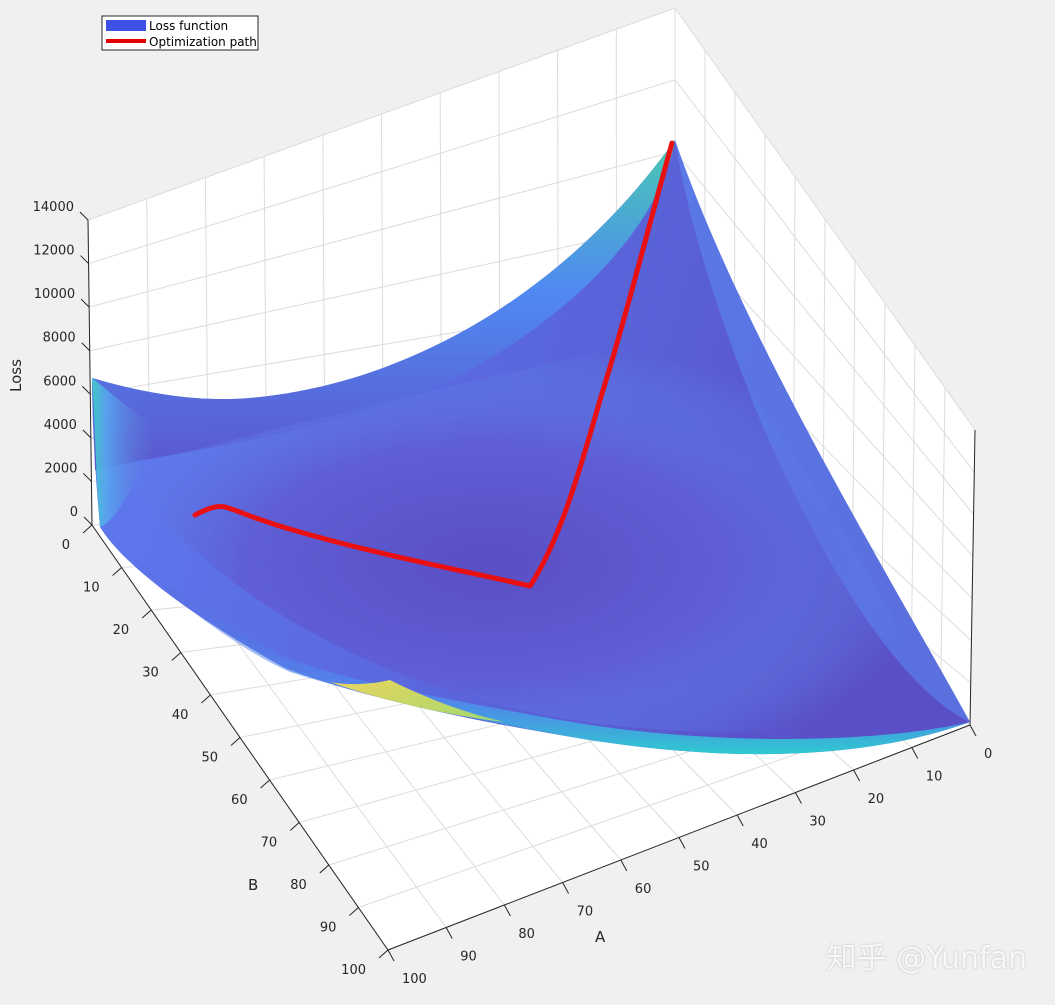  Describe the element at coordinates (60, 468) in the screenshot. I see `z-tick-label: 2000` at that location.